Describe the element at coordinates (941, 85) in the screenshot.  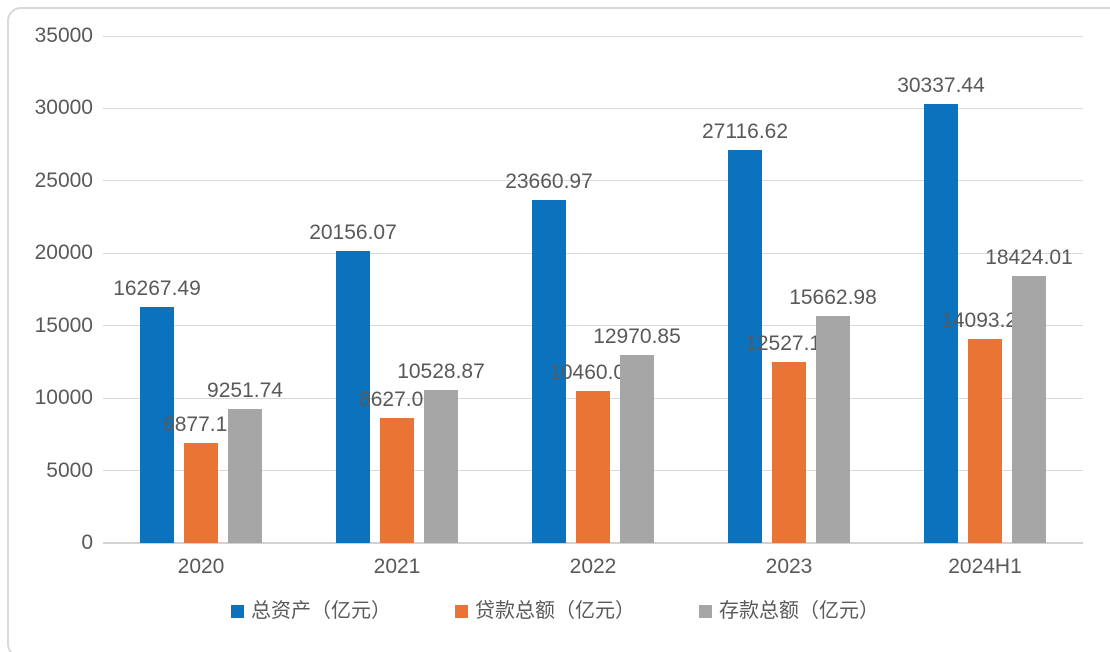
I see `bar-value-label-total-assets-2024H1: 30337.44` at that location.